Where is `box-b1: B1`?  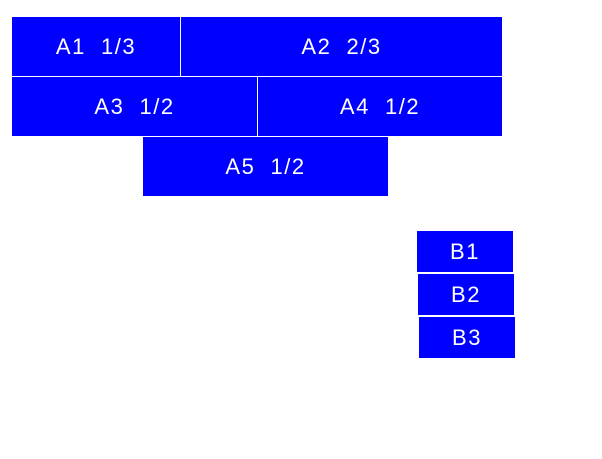 box-b1: B1 is located at coordinates (465, 251).